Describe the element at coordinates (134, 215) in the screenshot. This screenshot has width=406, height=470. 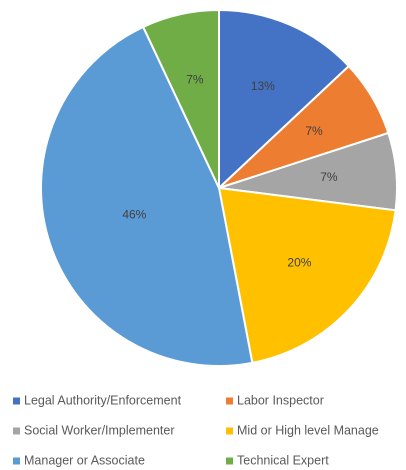
I see `data-label: 46%` at that location.